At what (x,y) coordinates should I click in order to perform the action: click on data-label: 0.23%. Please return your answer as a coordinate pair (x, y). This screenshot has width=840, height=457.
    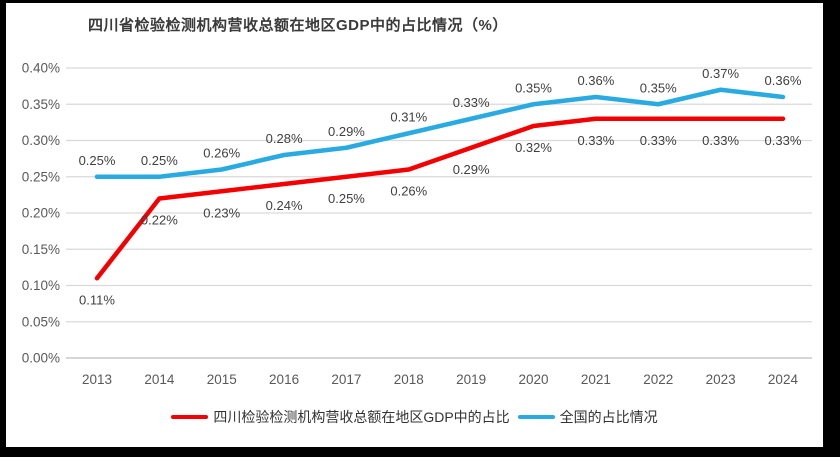
    Looking at the image, I should click on (221, 212).